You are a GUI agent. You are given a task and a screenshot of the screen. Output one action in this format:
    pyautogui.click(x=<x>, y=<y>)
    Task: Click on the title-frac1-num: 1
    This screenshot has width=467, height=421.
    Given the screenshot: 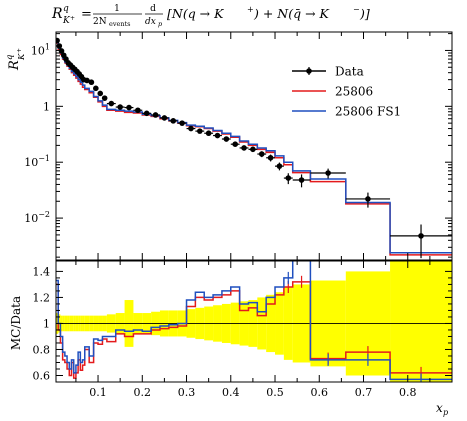 What is the action you would take?
    pyautogui.click(x=117, y=9)
    